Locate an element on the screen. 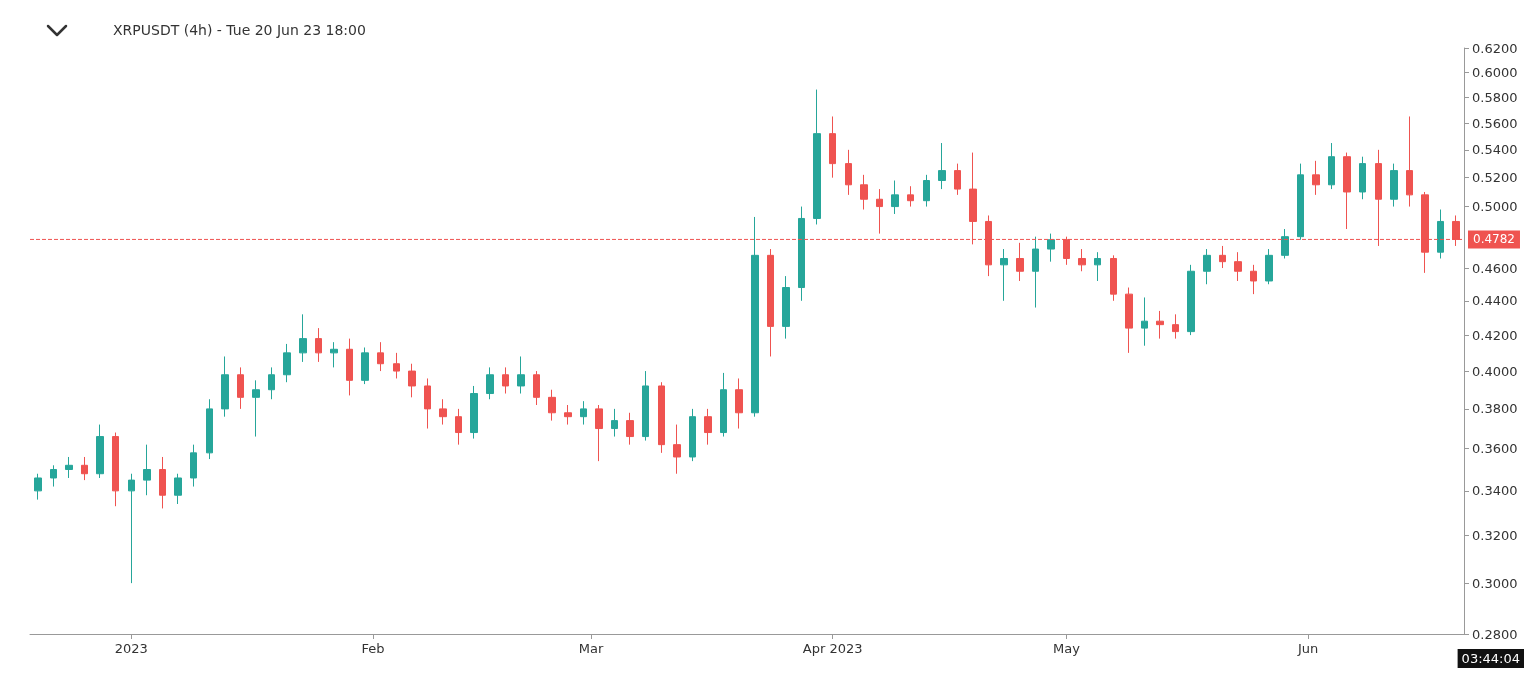  y-tick-label: 0.4200 is located at coordinates (1495, 335).